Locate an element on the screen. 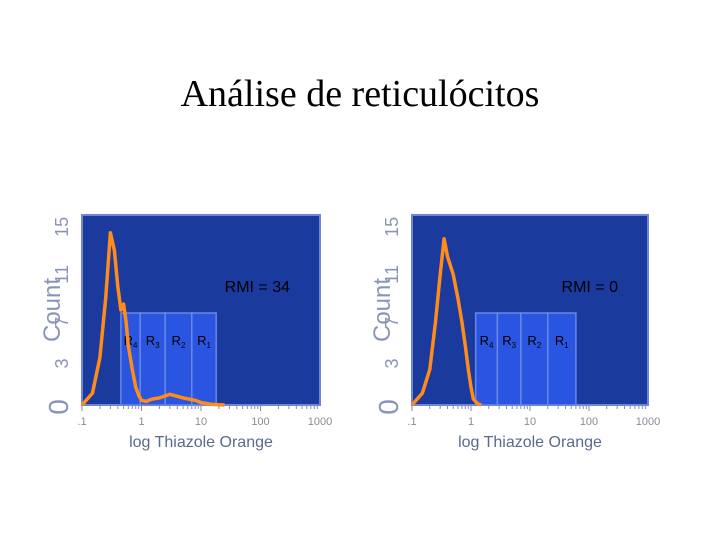 This screenshot has height=540, width=720. rmi-annotation: RMI = 34 is located at coordinates (257, 287).